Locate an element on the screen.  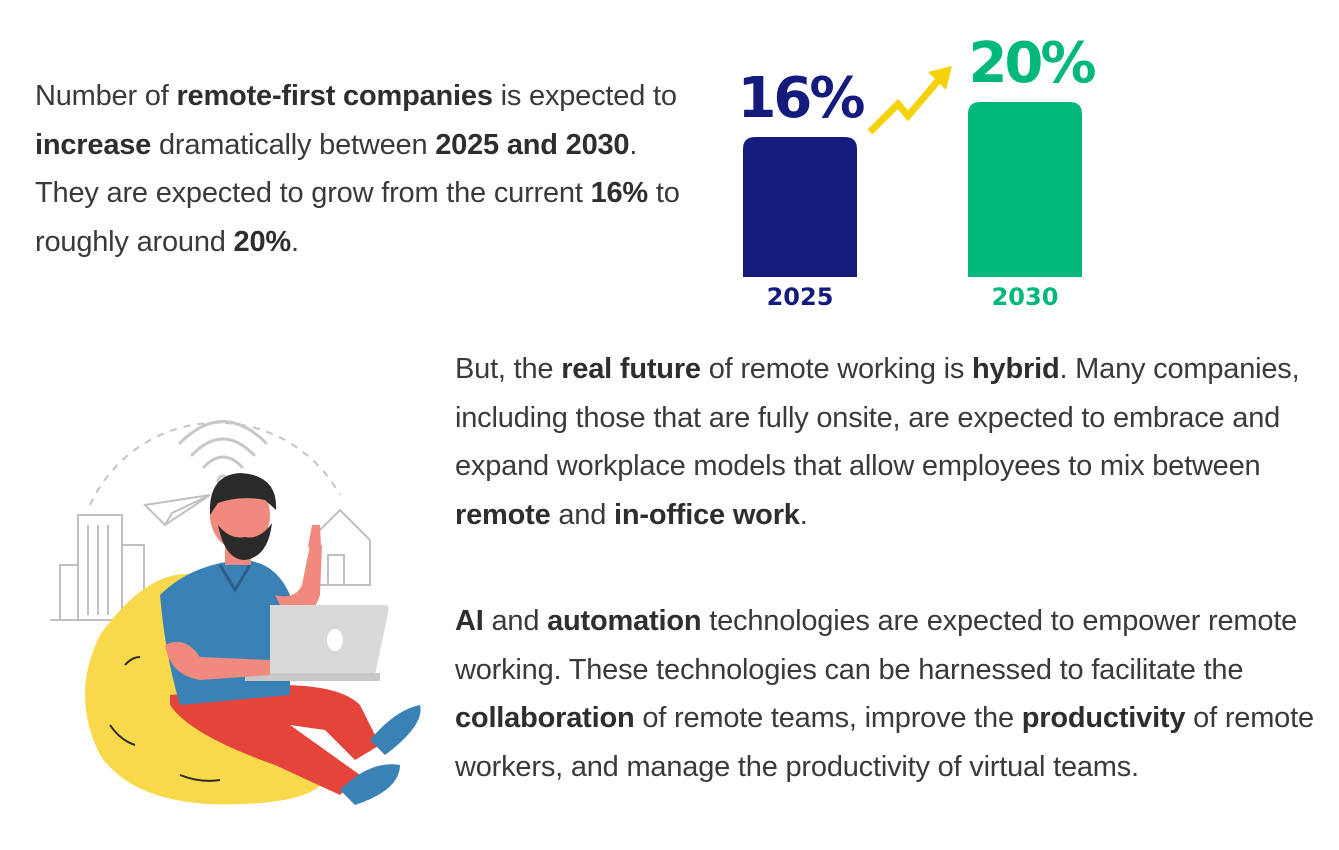
bar-2025 is located at coordinates (800, 207).